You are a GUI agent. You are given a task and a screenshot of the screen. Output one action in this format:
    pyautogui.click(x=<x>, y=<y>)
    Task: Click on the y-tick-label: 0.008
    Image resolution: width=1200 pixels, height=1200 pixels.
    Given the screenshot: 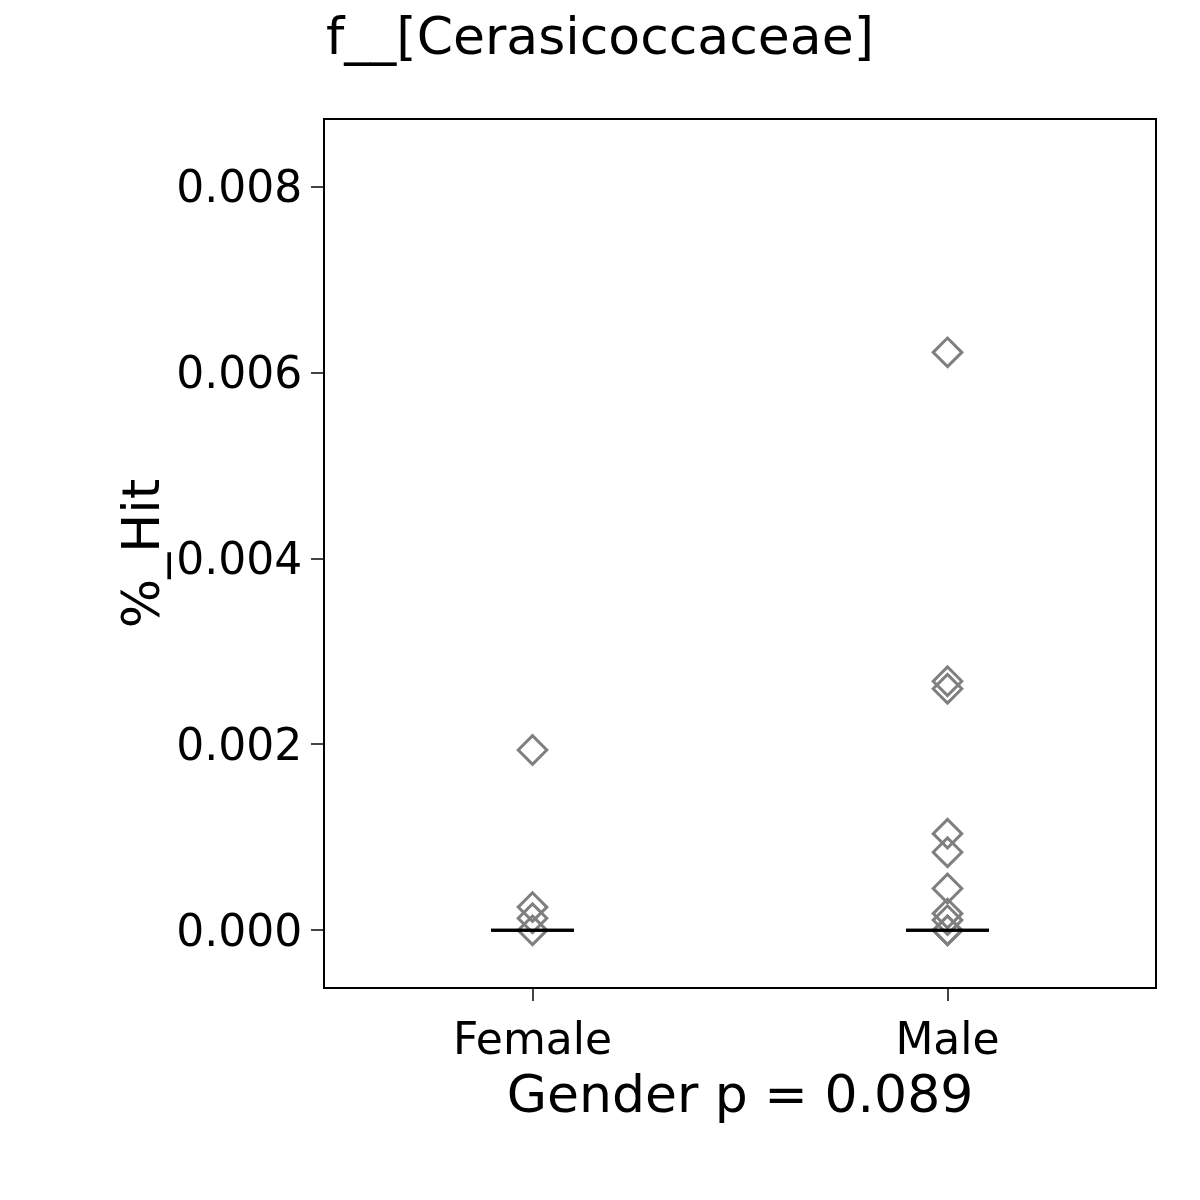 What is the action you would take?
    pyautogui.click(x=239, y=187)
    